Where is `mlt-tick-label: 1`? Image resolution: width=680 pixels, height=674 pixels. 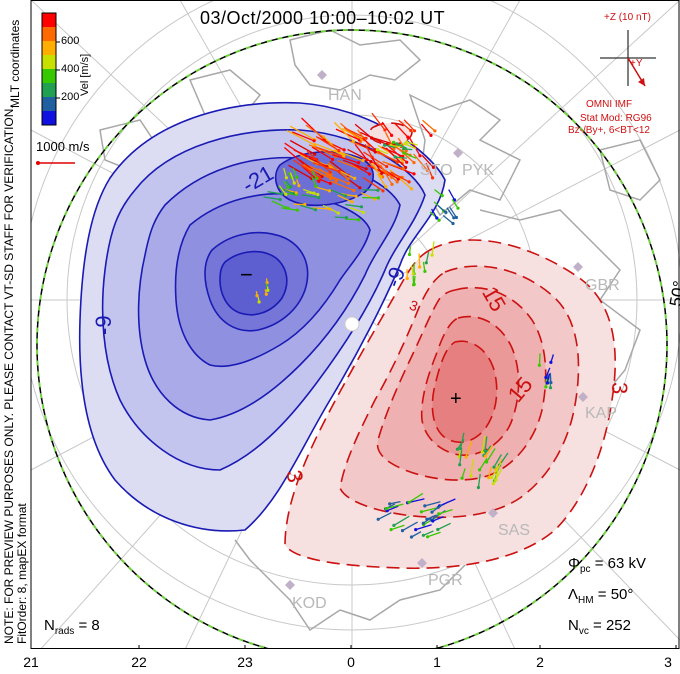 mlt-tick-label: 1 is located at coordinates (437, 662).